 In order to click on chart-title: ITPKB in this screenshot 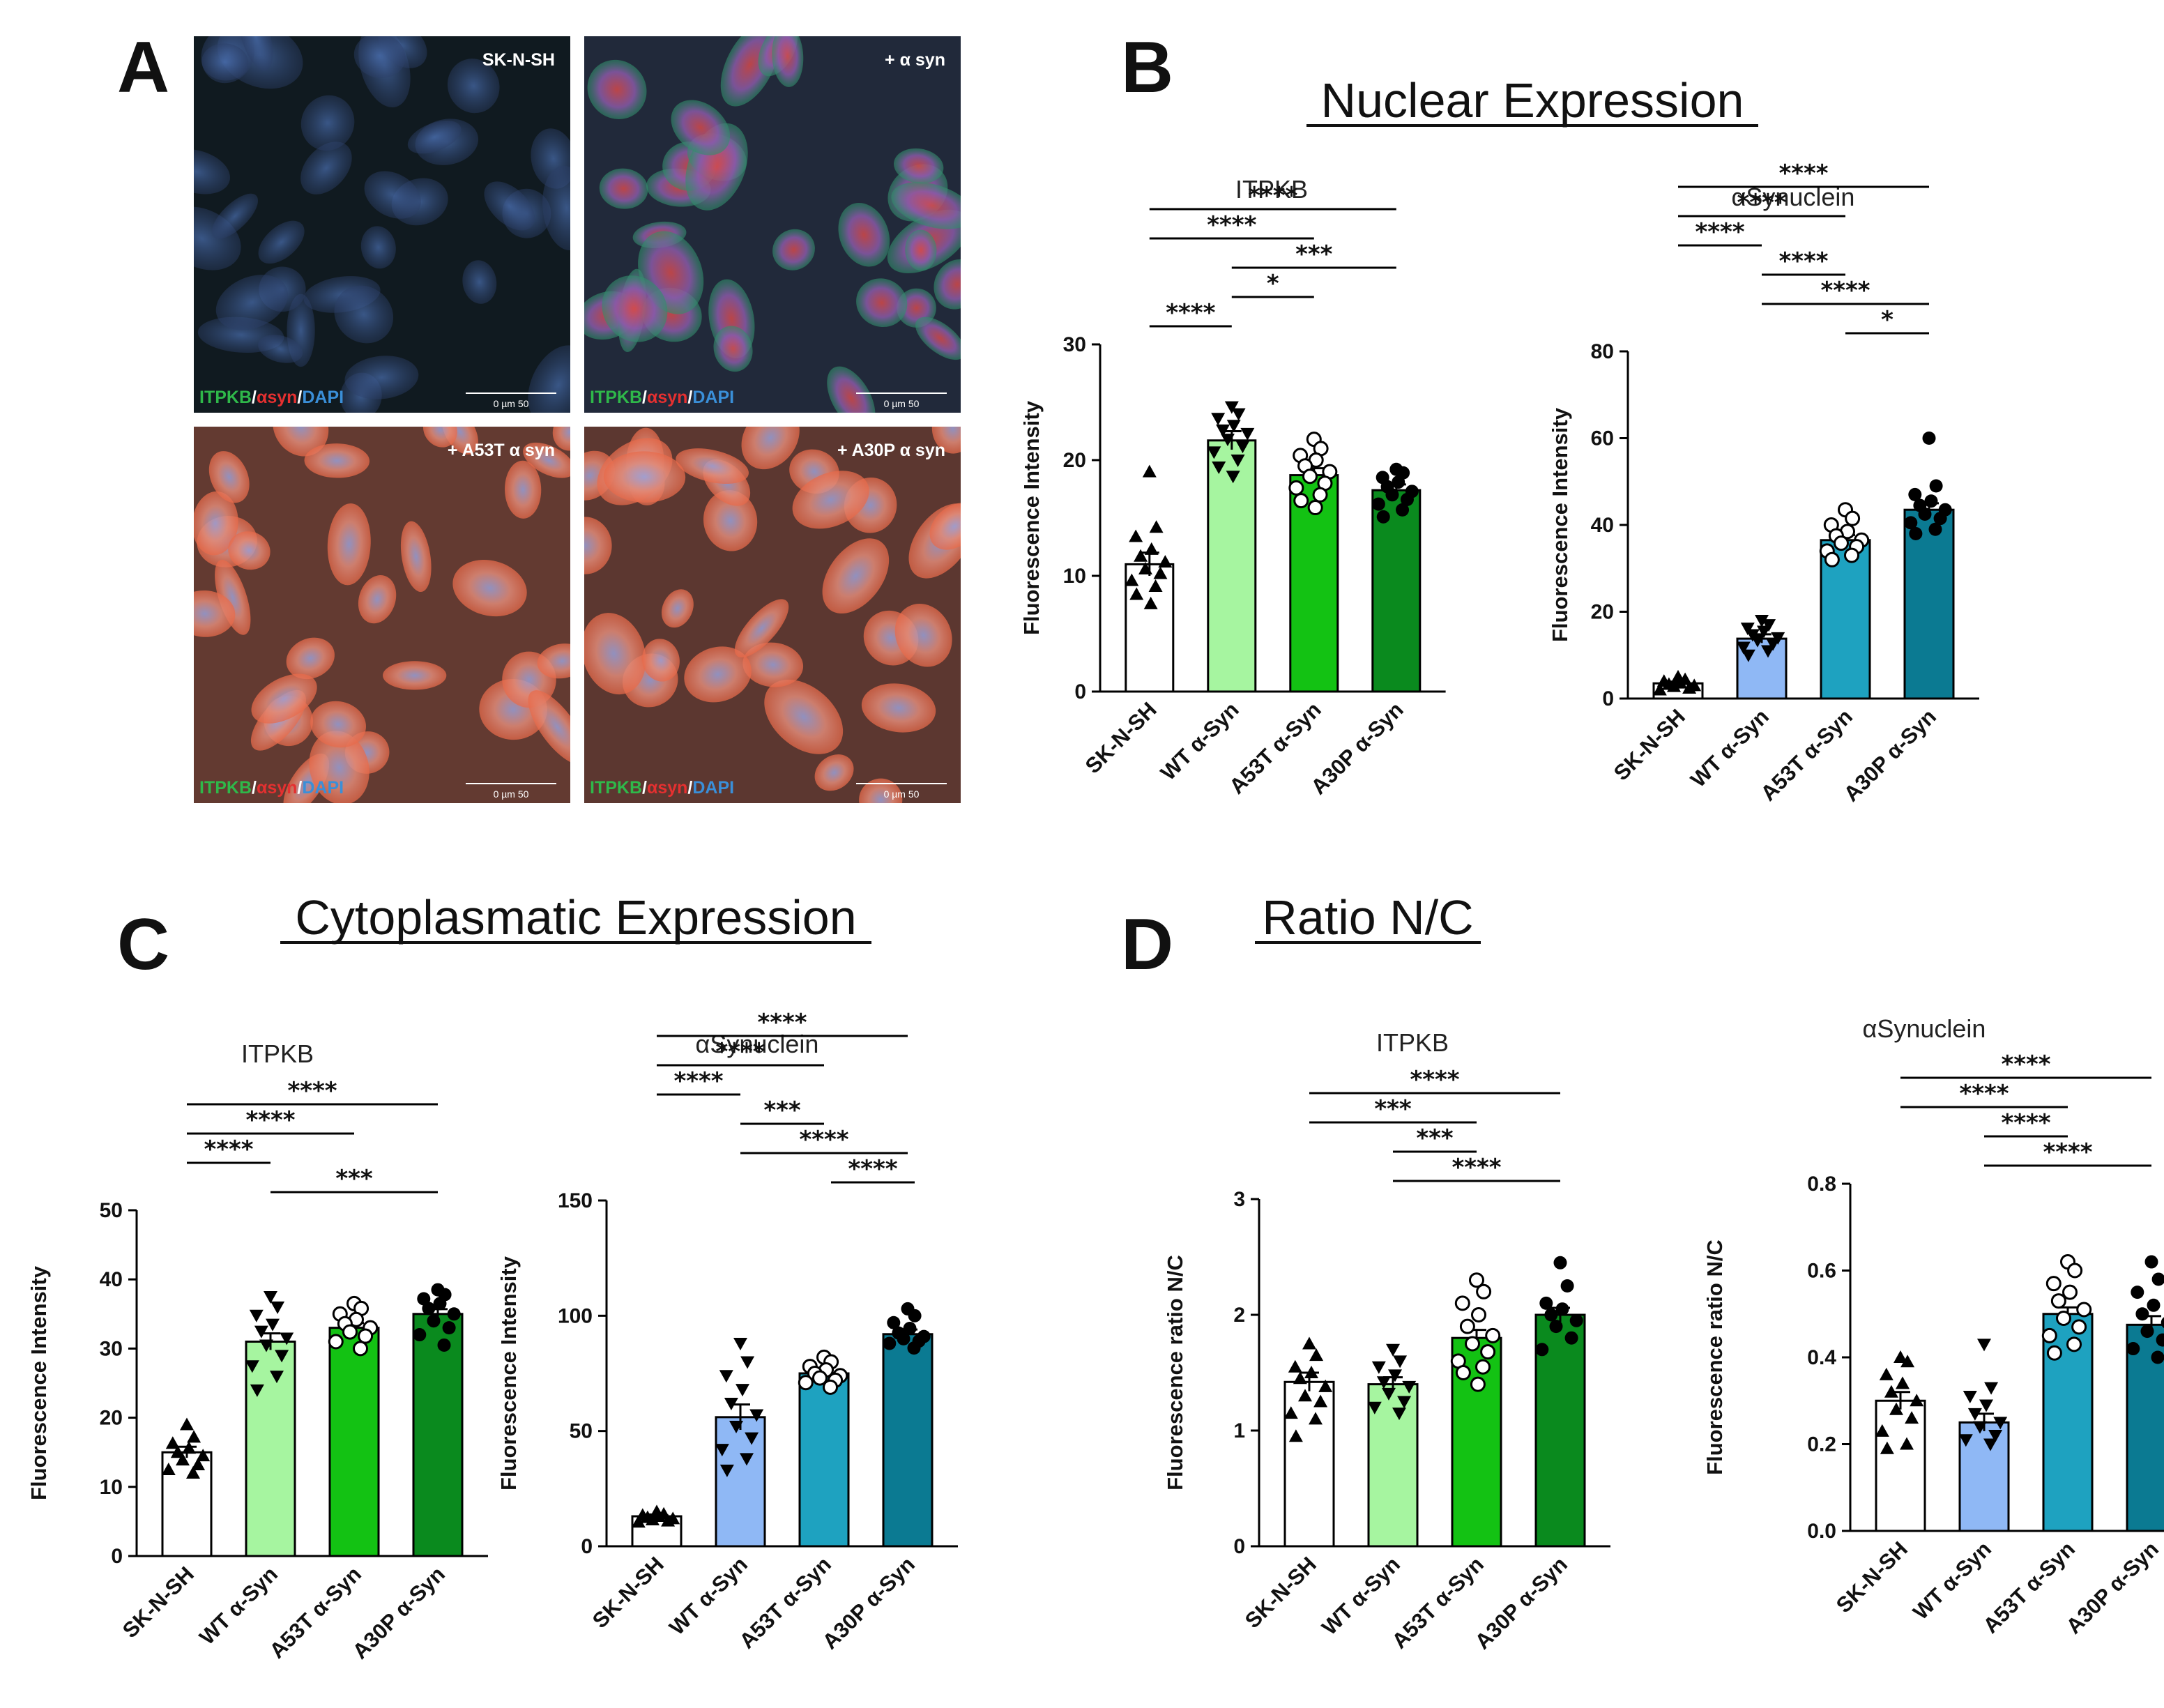, I will do `click(1412, 1042)`.